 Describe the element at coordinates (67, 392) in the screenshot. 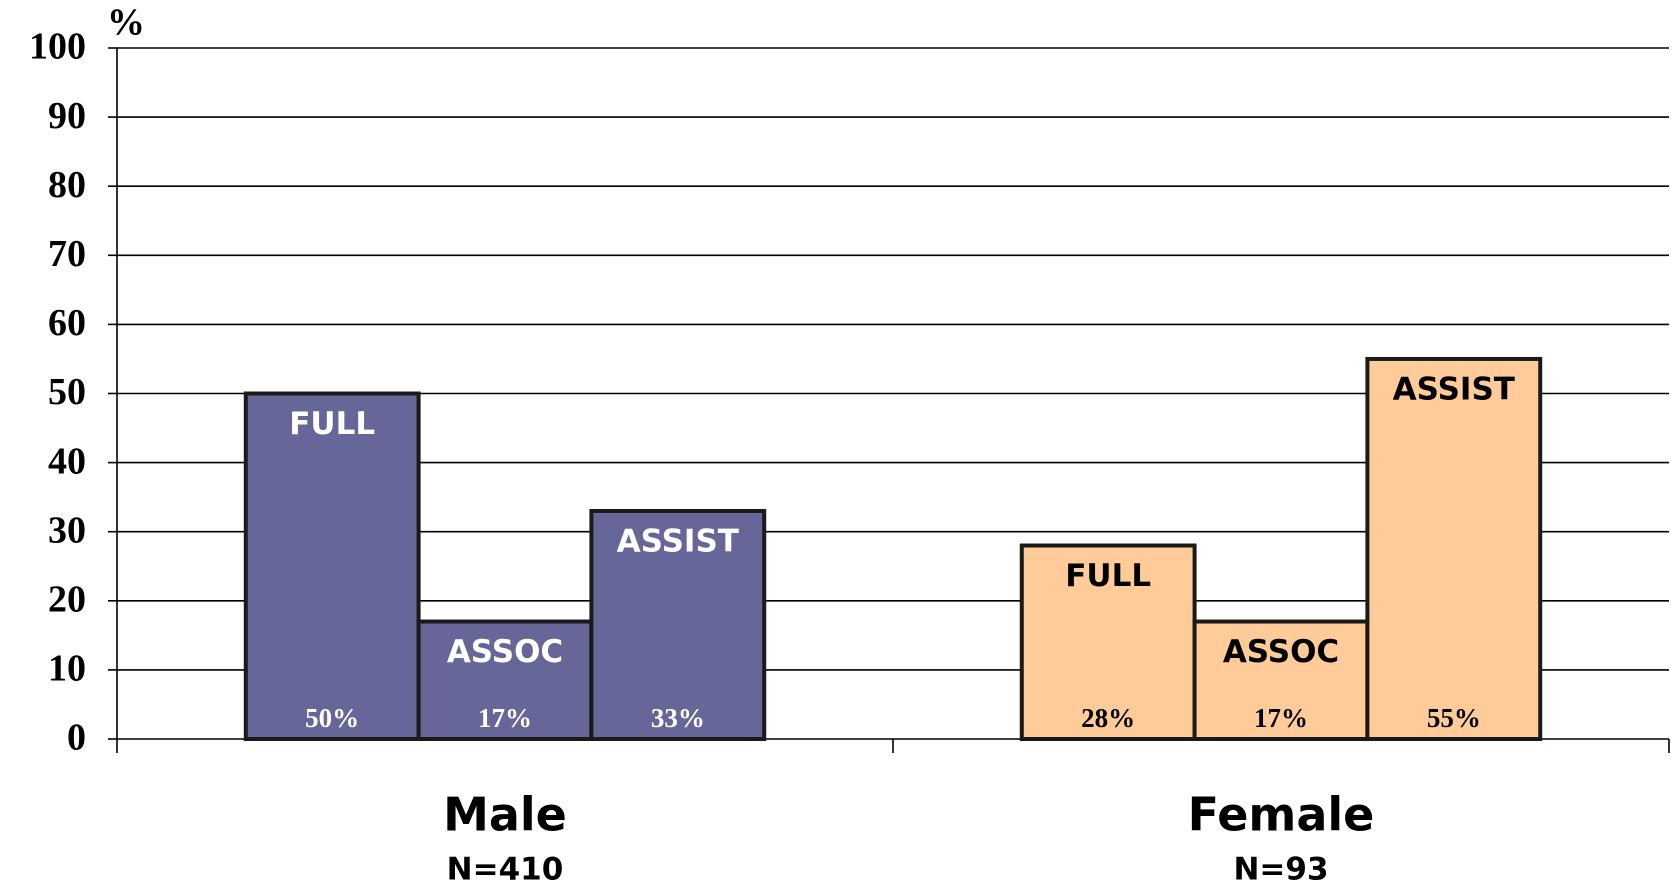

I see `y-tick-label: 50` at that location.